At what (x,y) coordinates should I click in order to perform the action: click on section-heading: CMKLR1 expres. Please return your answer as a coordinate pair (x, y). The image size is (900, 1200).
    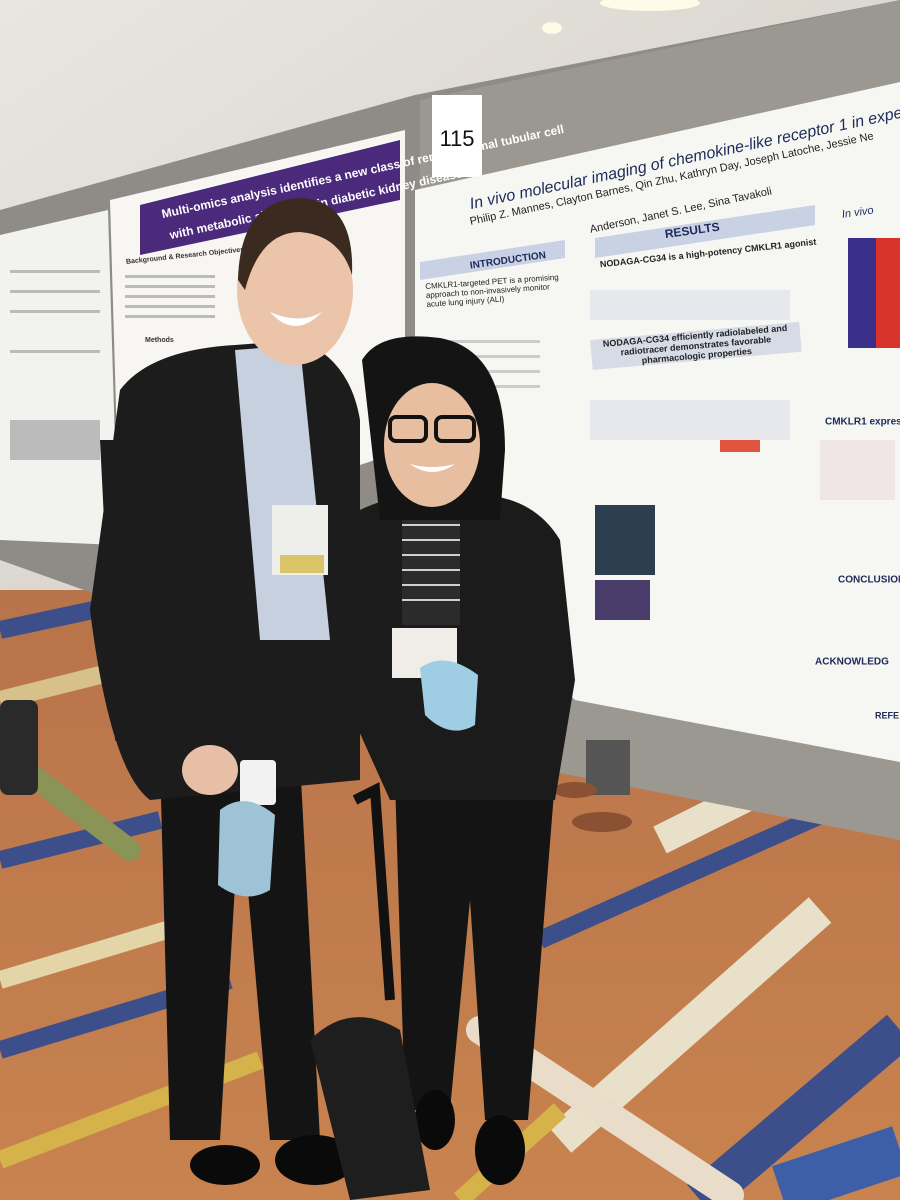
    Looking at the image, I should click on (862, 422).